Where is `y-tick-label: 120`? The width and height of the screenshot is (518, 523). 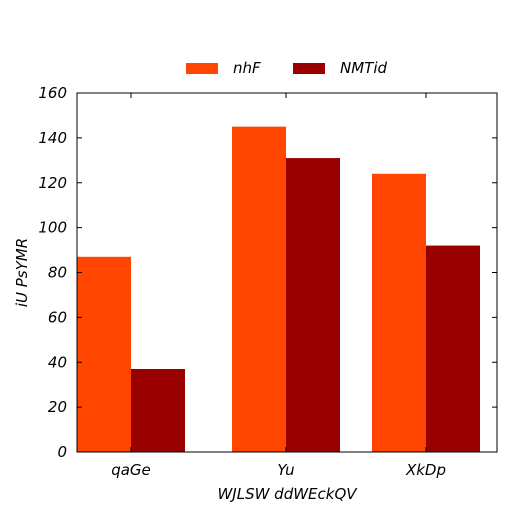 y-tick-label: 120 is located at coordinates (52, 183).